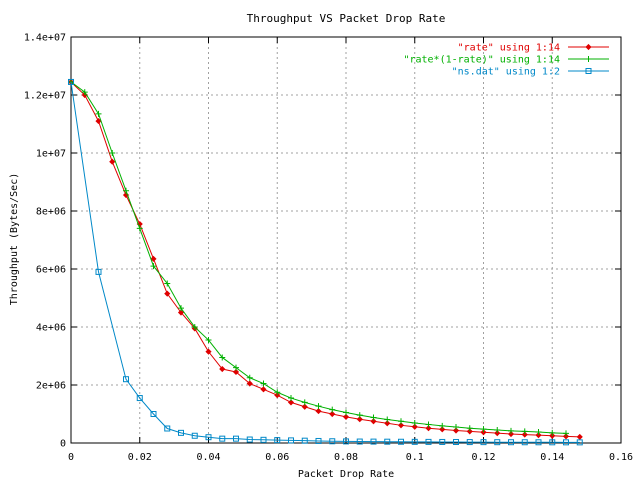 The image size is (640, 480). I want to click on y-axis-label: Throughput (Bytes/Sec), so click(14, 239).